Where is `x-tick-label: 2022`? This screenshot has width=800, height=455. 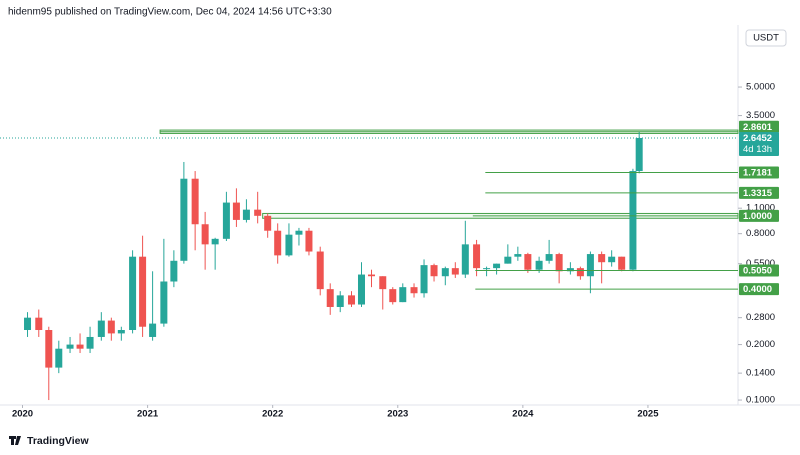 x-tick-label: 2022 is located at coordinates (272, 414).